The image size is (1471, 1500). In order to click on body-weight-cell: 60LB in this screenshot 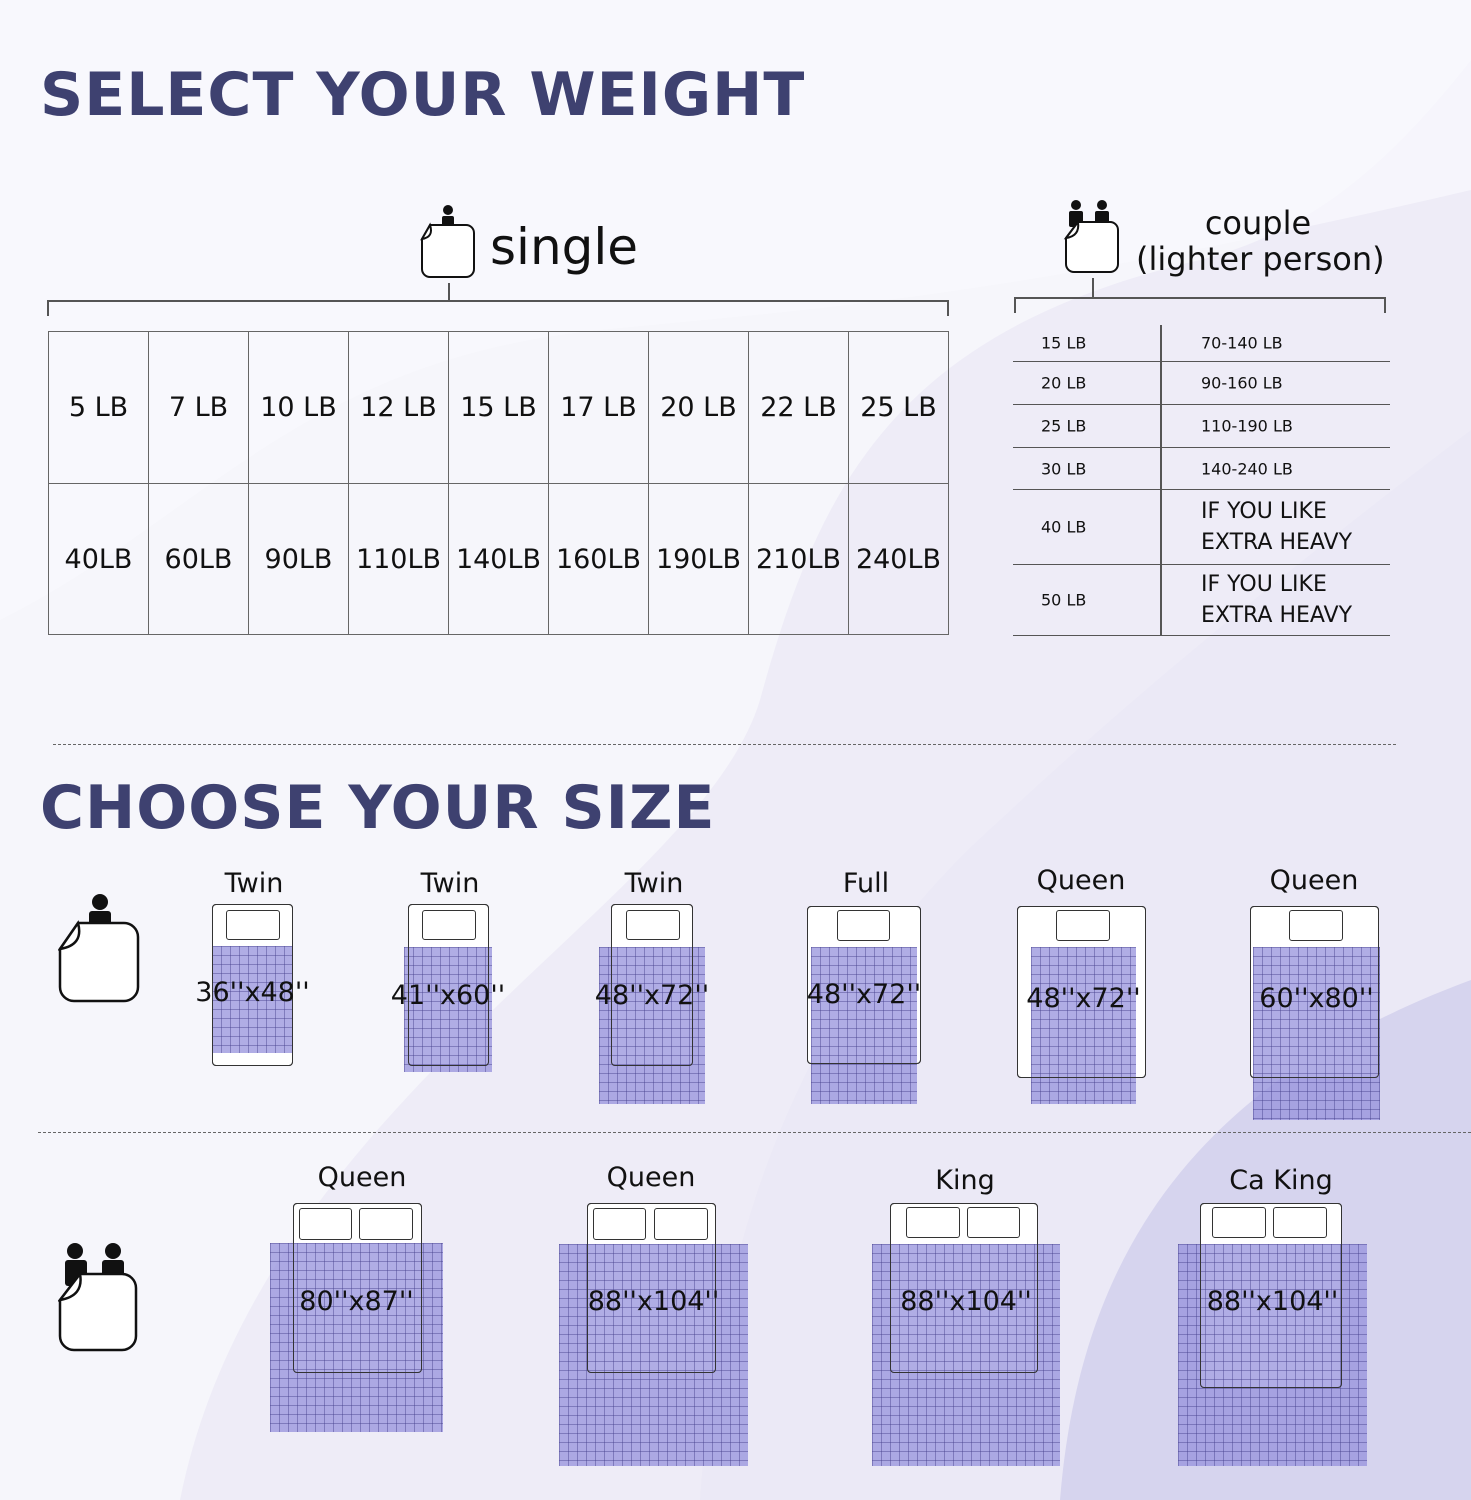, I will do `click(198, 559)`.